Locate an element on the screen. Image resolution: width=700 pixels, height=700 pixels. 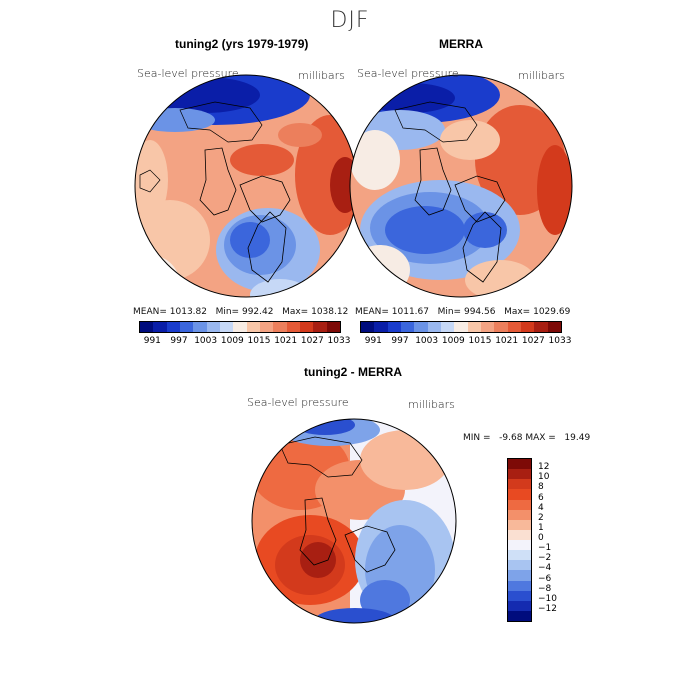
panel1-colorbar is located at coordinates (240, 327).